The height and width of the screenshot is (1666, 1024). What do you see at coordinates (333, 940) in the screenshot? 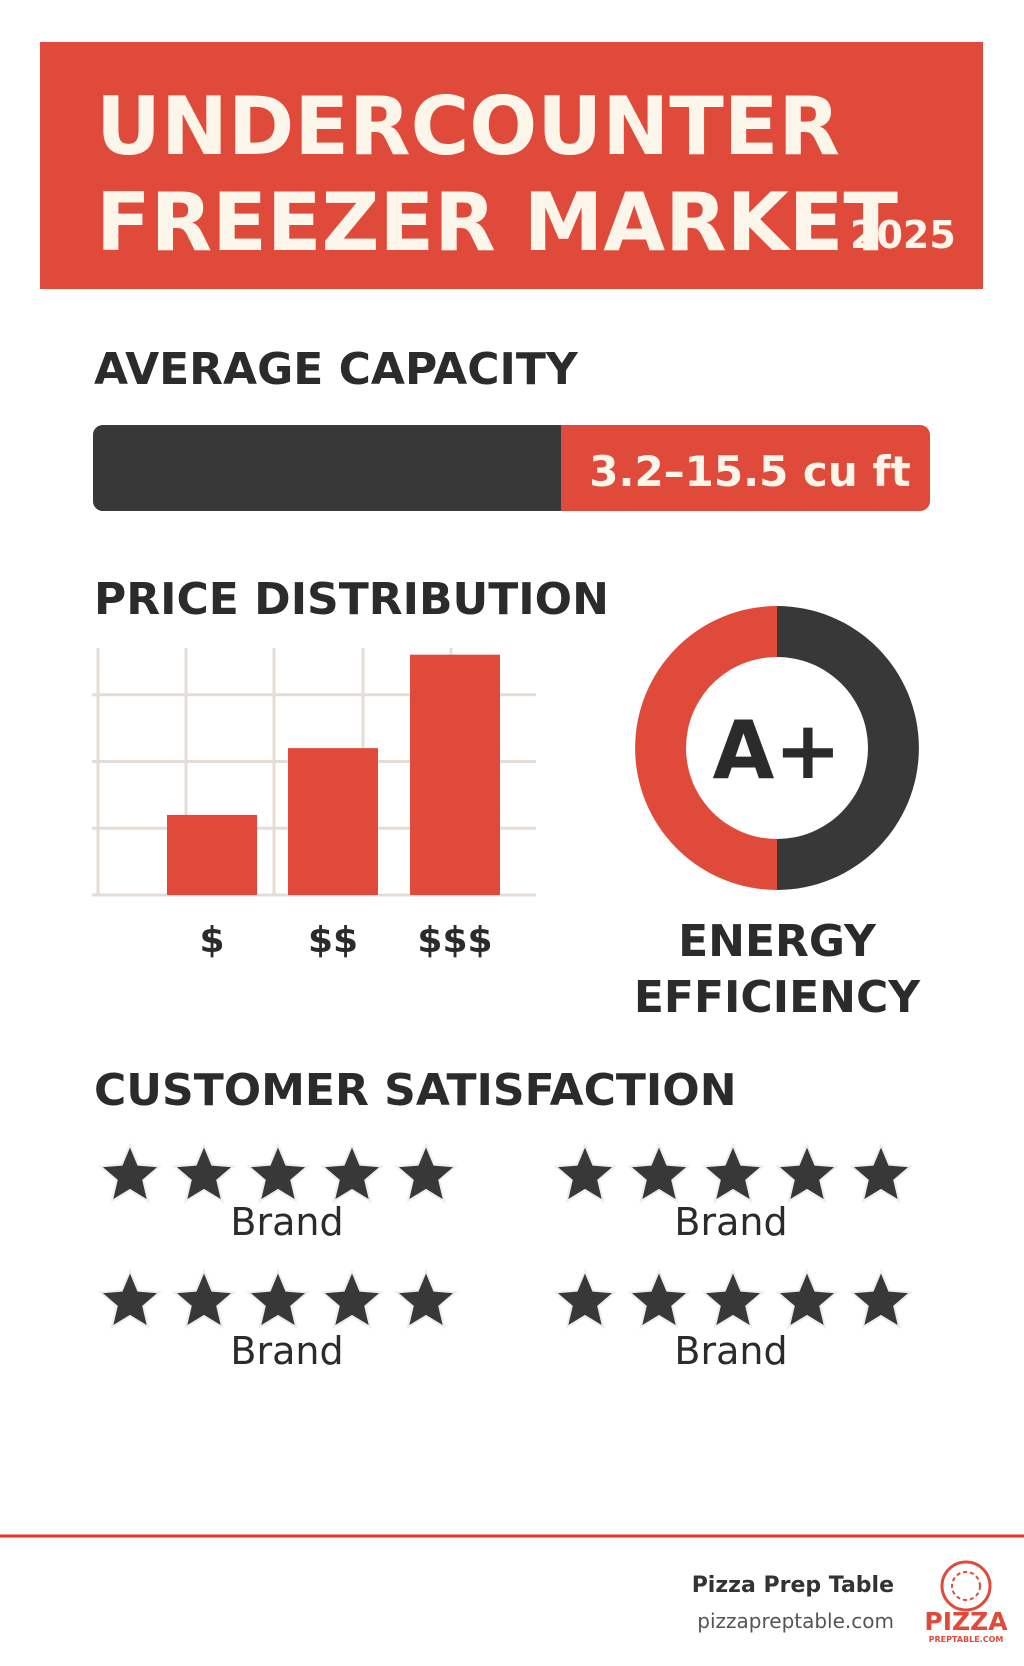
I see `x-tick-label: $$` at bounding box center [333, 940].